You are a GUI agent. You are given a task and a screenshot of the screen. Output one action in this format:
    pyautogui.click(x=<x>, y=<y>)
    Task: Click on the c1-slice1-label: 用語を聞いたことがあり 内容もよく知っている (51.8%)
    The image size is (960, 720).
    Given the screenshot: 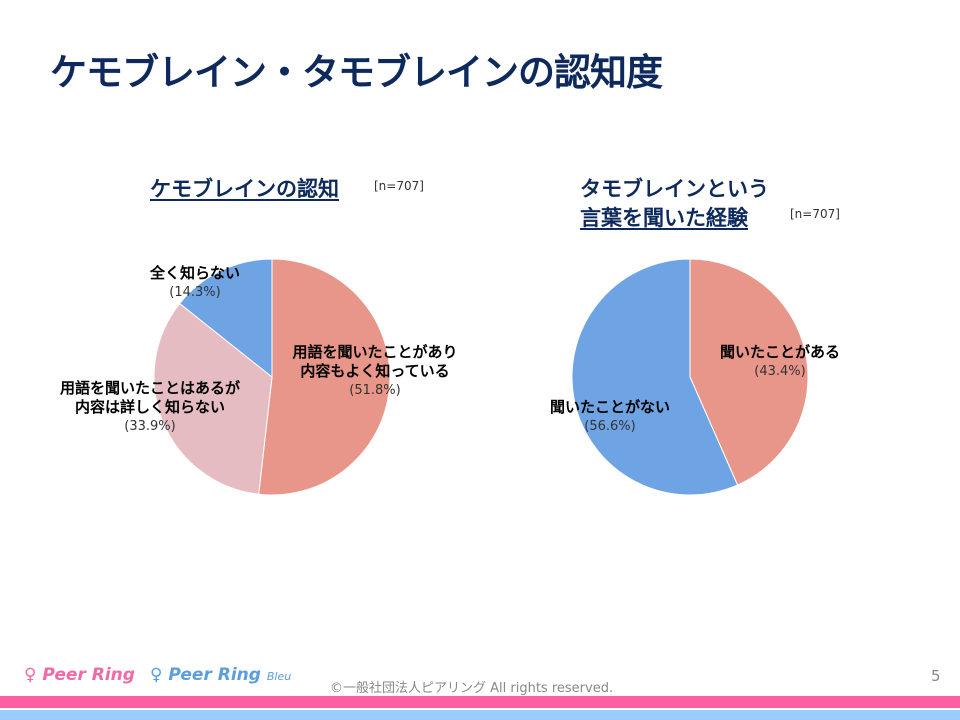 What is the action you would take?
    pyautogui.click(x=375, y=371)
    